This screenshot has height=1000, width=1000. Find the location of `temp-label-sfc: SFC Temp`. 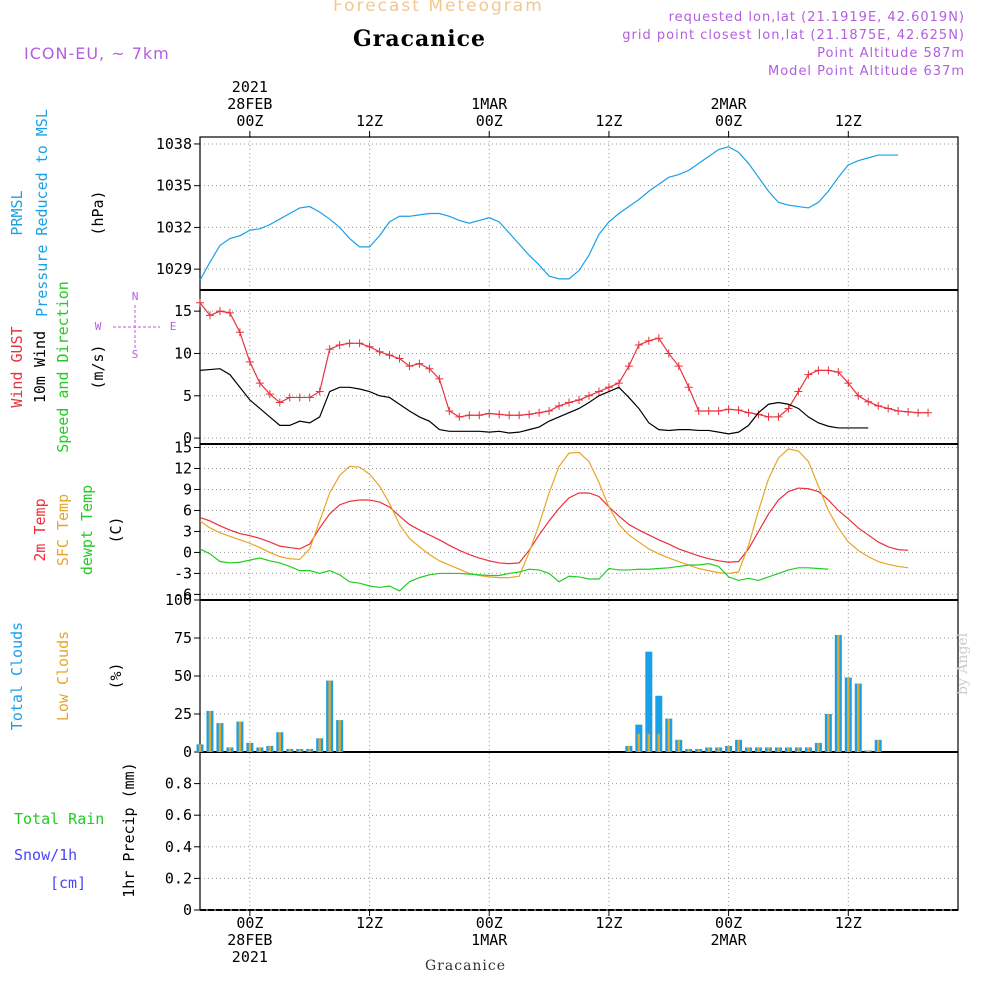

temp-label-sfc: SFC Temp is located at coordinates (63, 530).